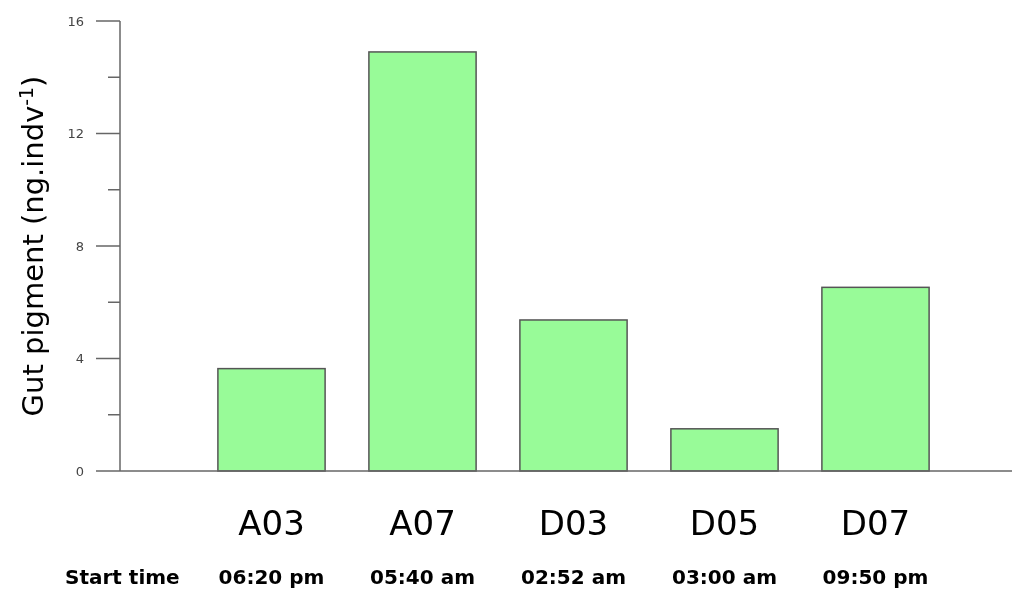  I want to click on text: 03:00 am, so click(724, 577).